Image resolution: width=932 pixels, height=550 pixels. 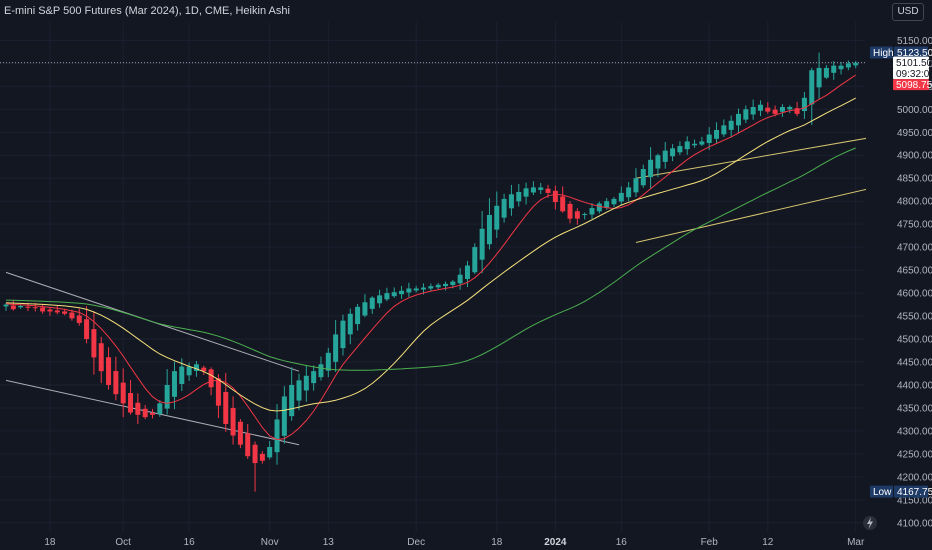 What do you see at coordinates (908, 12) in the screenshot?
I see `currency-button: USD` at bounding box center [908, 12].